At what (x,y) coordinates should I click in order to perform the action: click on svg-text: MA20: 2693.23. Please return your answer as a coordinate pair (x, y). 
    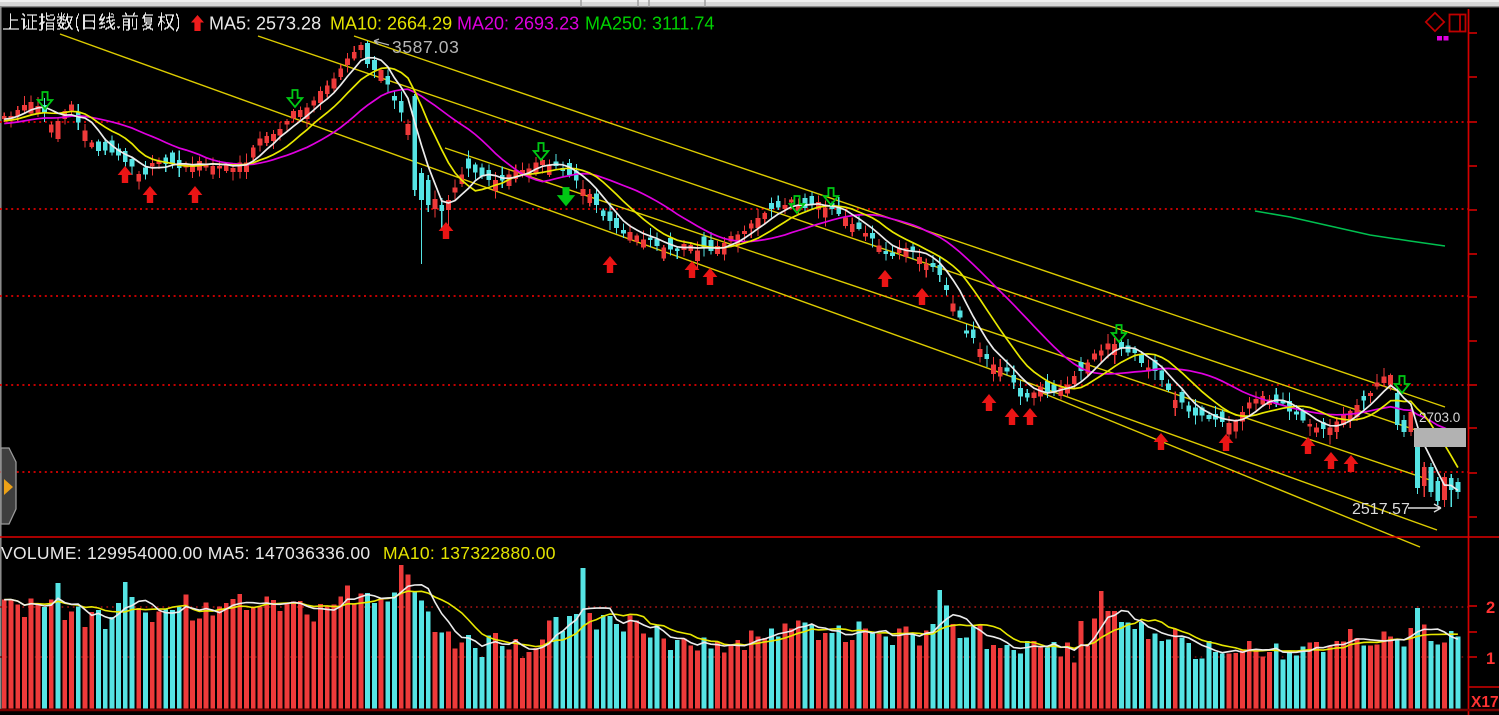
    Looking at the image, I should click on (518, 24).